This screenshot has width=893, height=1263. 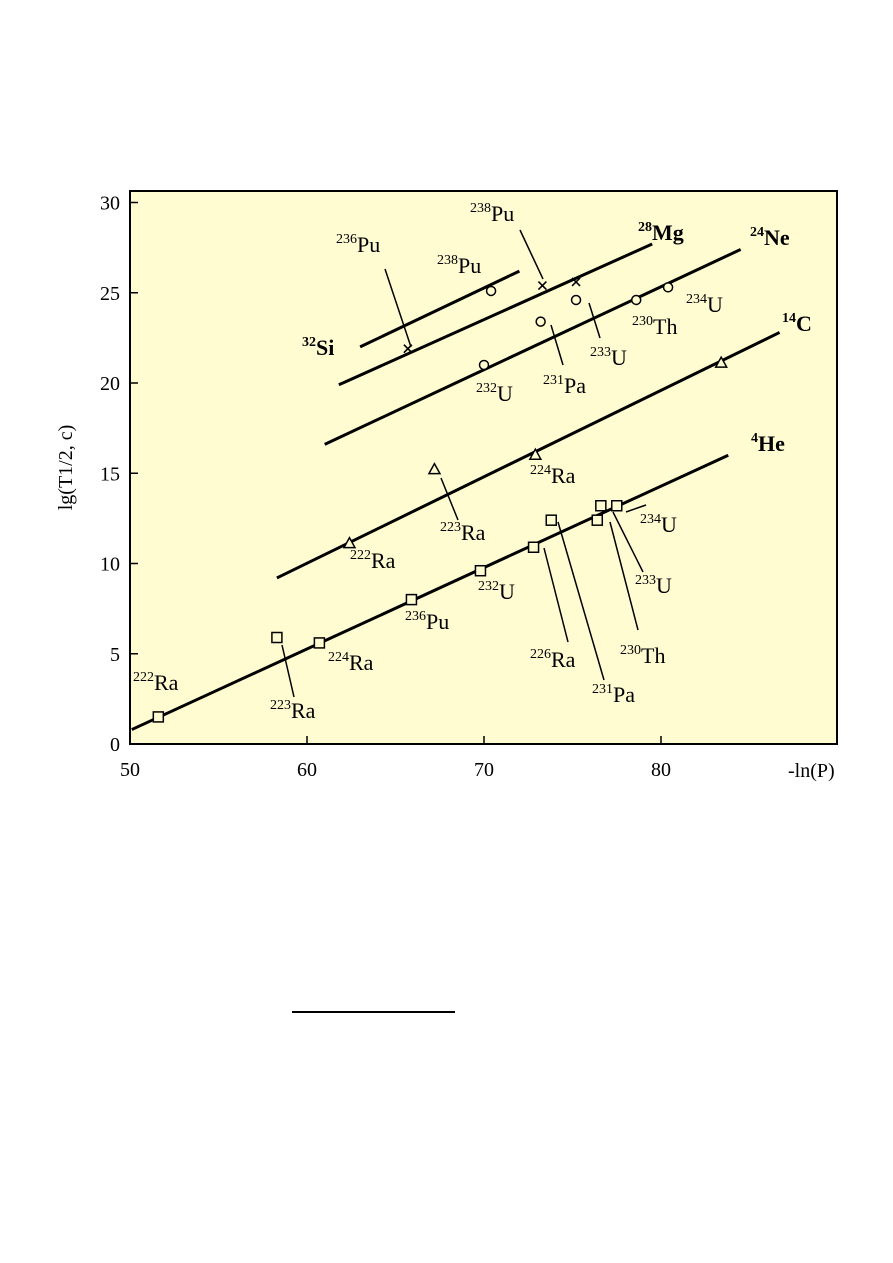 What do you see at coordinates (110, 294) in the screenshot?
I see `y-tick-label-25: 25` at bounding box center [110, 294].